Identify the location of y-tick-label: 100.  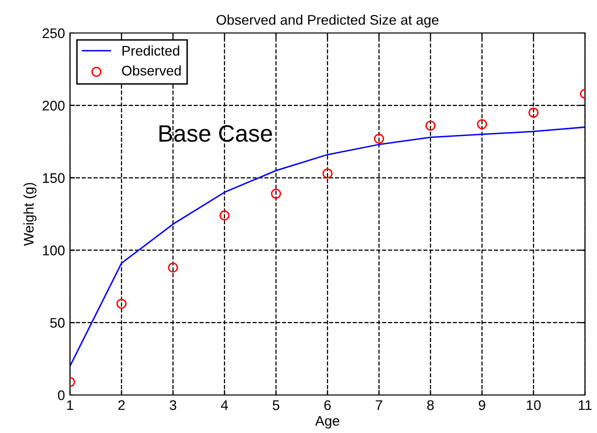
(54, 251).